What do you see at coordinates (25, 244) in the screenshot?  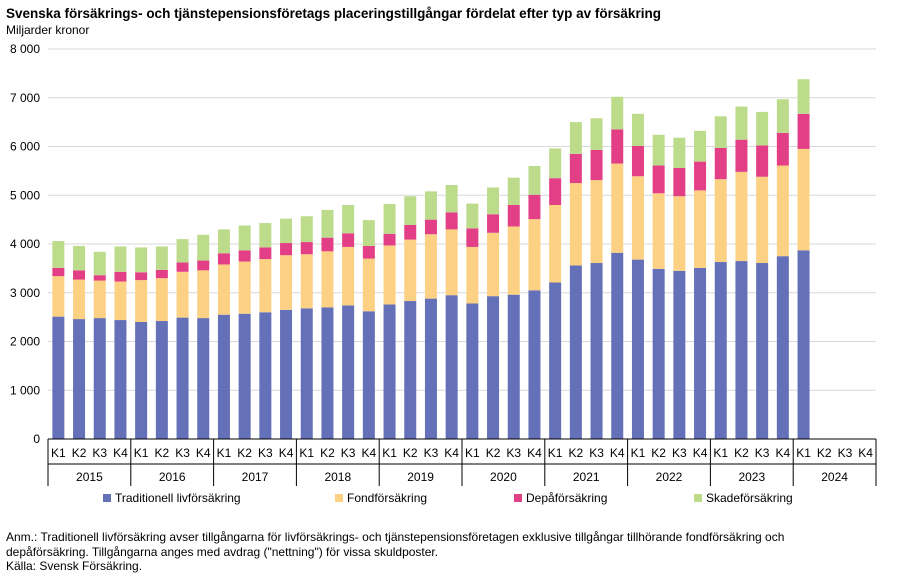 I see `y-tick-label: 4 000` at bounding box center [25, 244].